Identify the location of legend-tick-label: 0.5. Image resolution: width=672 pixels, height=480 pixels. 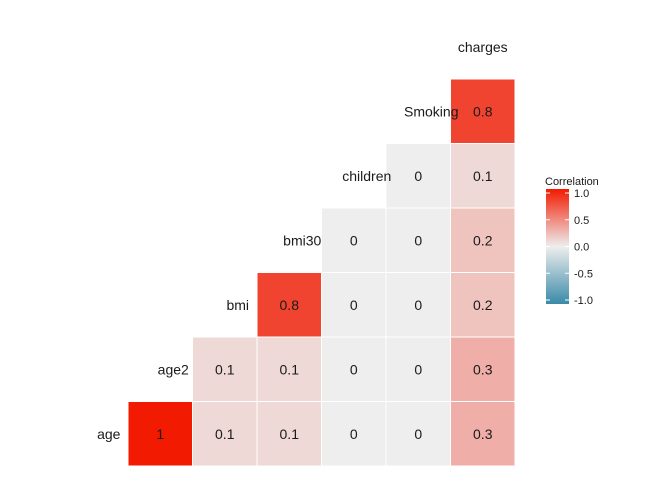
(581, 221).